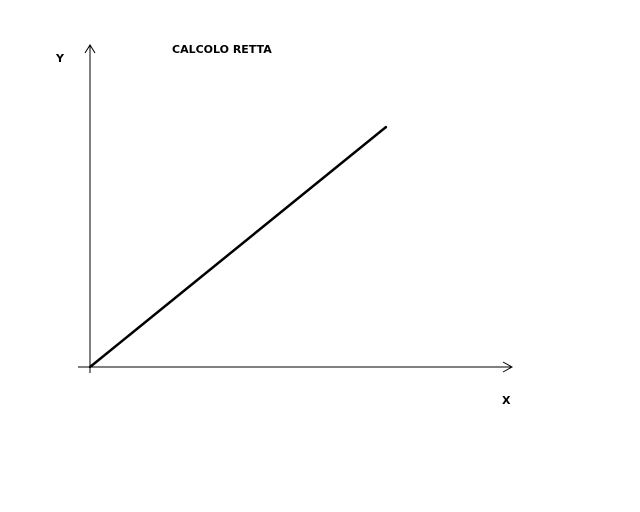 The height and width of the screenshot is (512, 640). Describe the element at coordinates (60, 58) in the screenshot. I see `y-axis-label: Y` at that location.